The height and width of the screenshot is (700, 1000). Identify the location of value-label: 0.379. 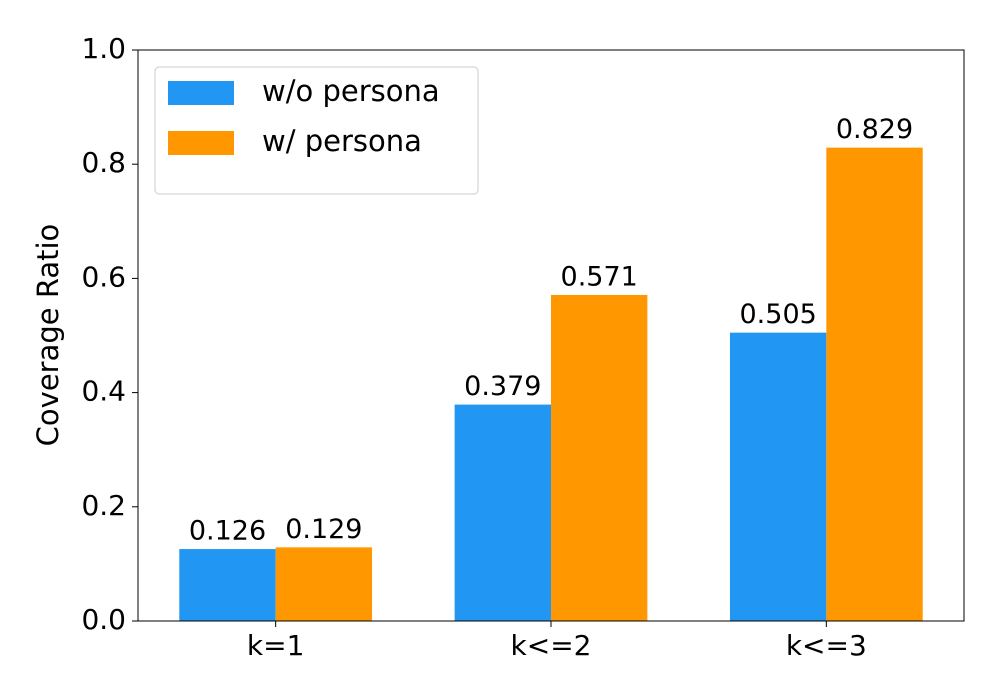
(502, 386).